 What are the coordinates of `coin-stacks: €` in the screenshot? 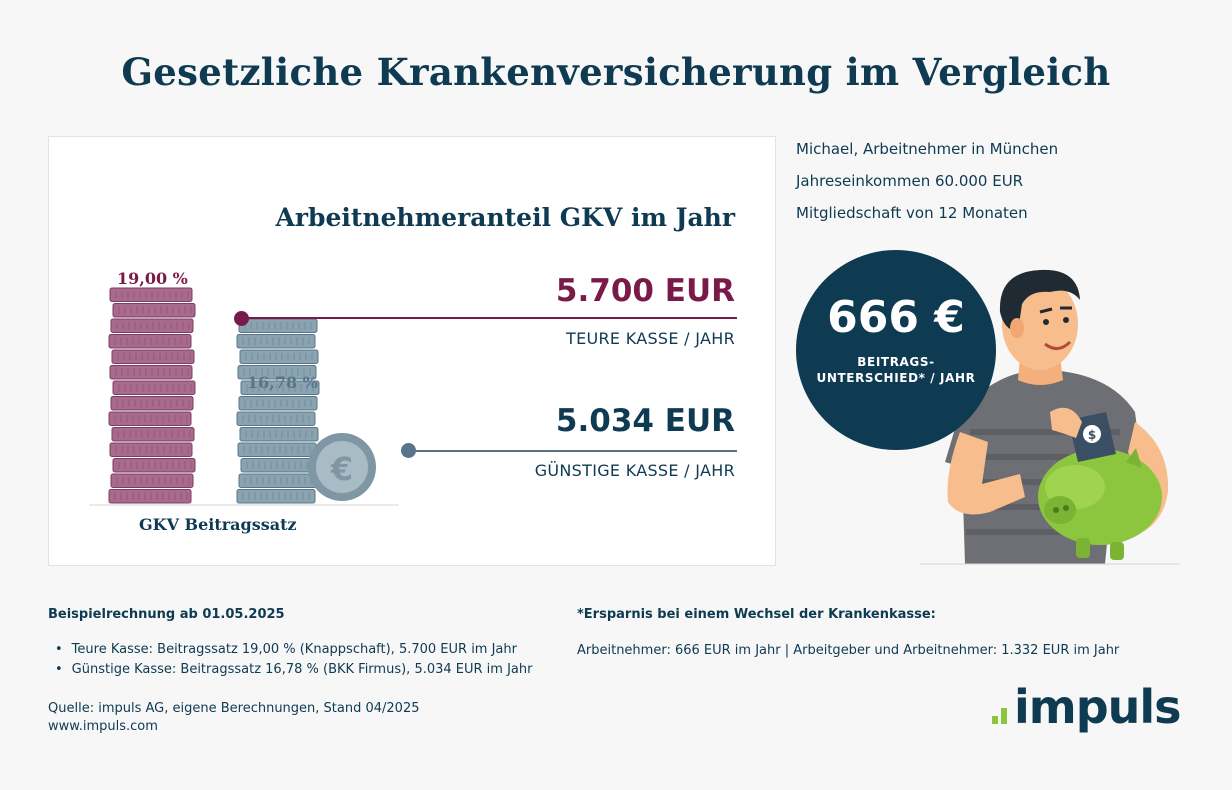 It's located at (244, 396).